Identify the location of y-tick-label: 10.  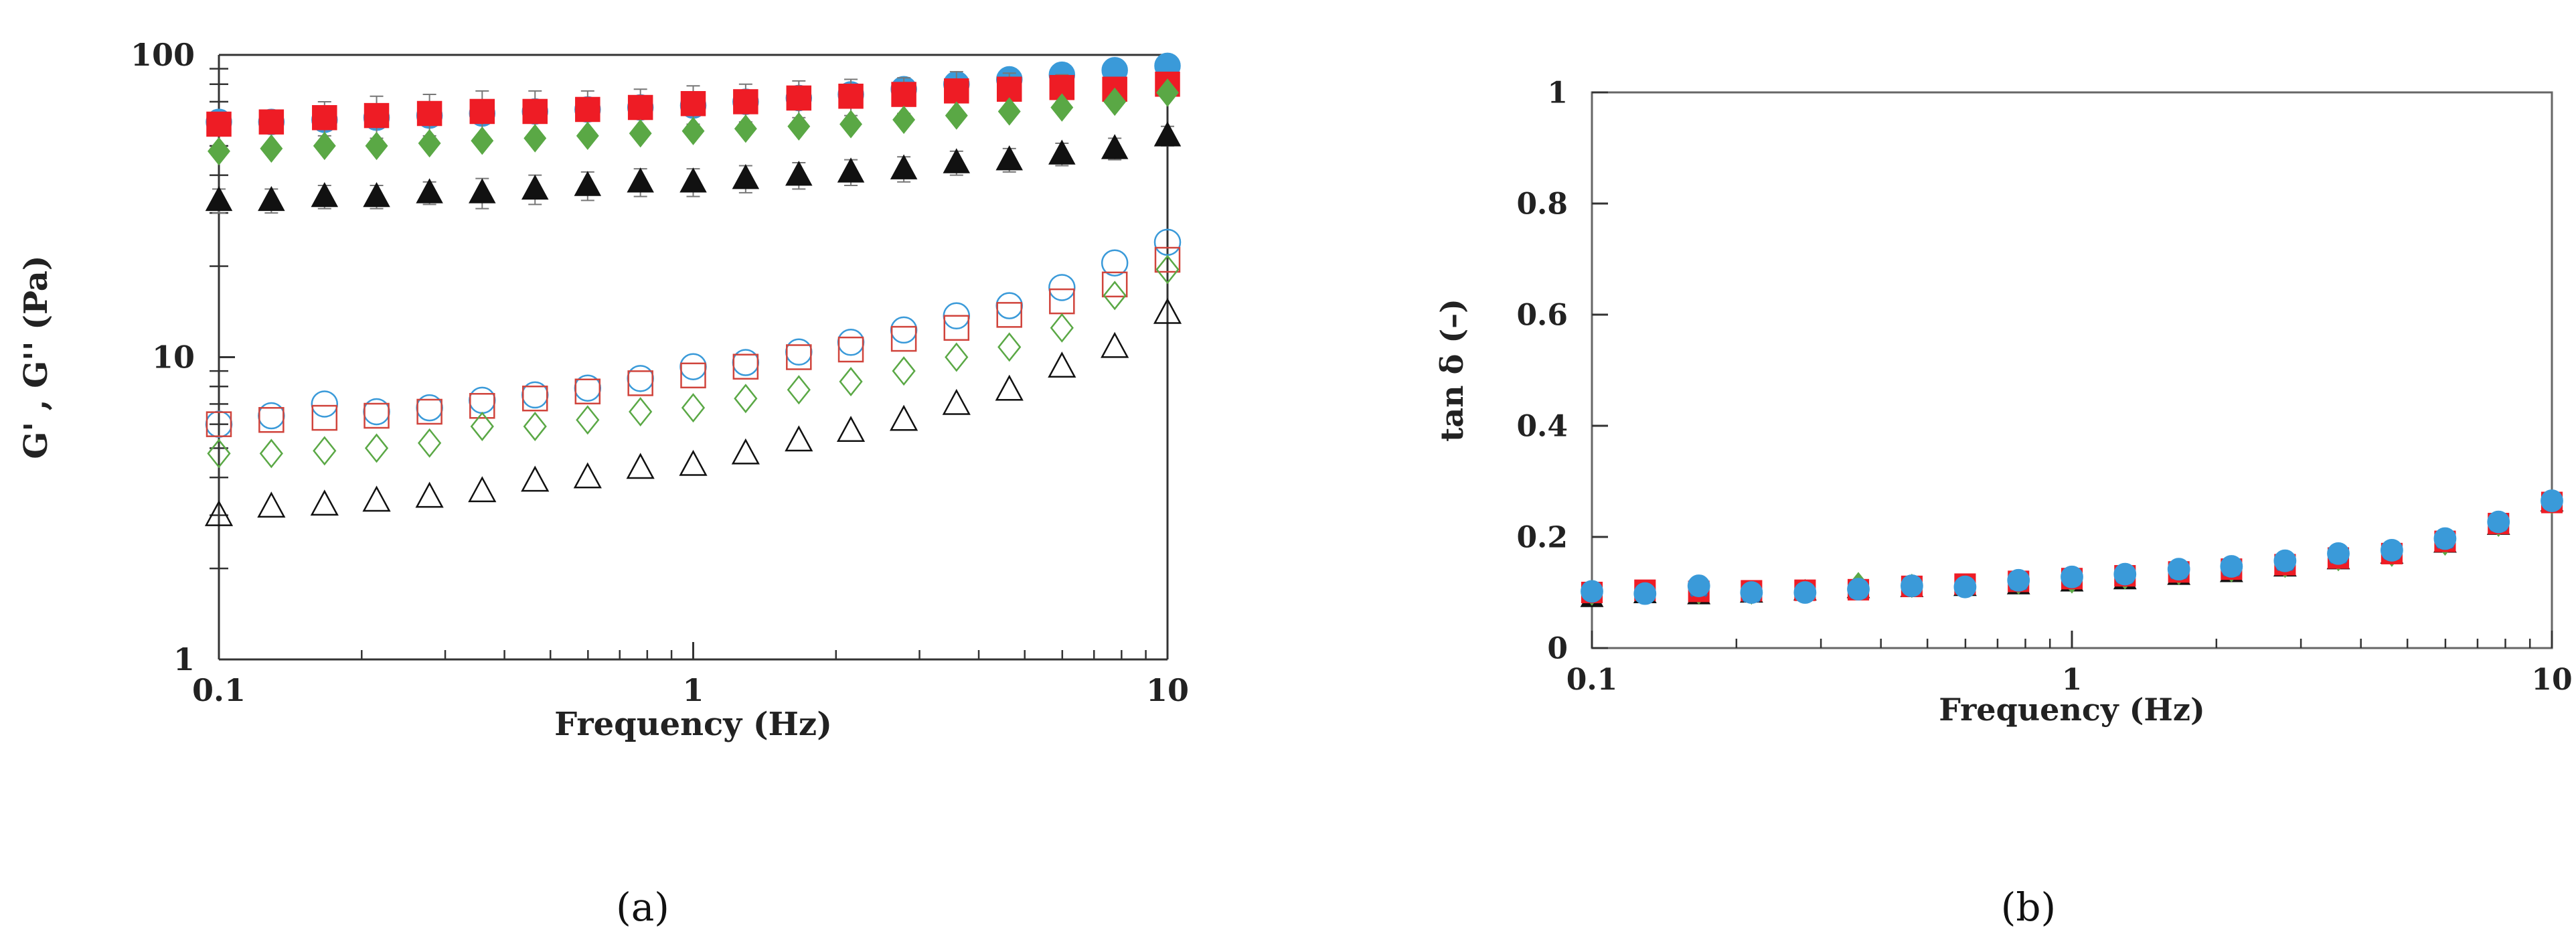
(173, 357).